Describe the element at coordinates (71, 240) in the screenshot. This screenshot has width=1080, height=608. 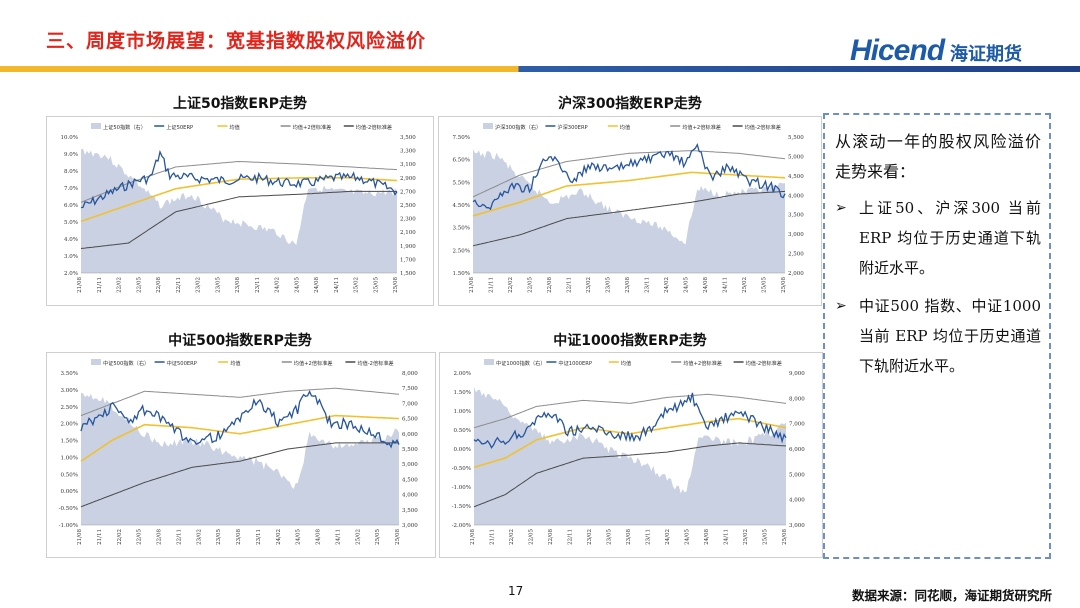
I see `left-tick-label: 4.0%` at that location.